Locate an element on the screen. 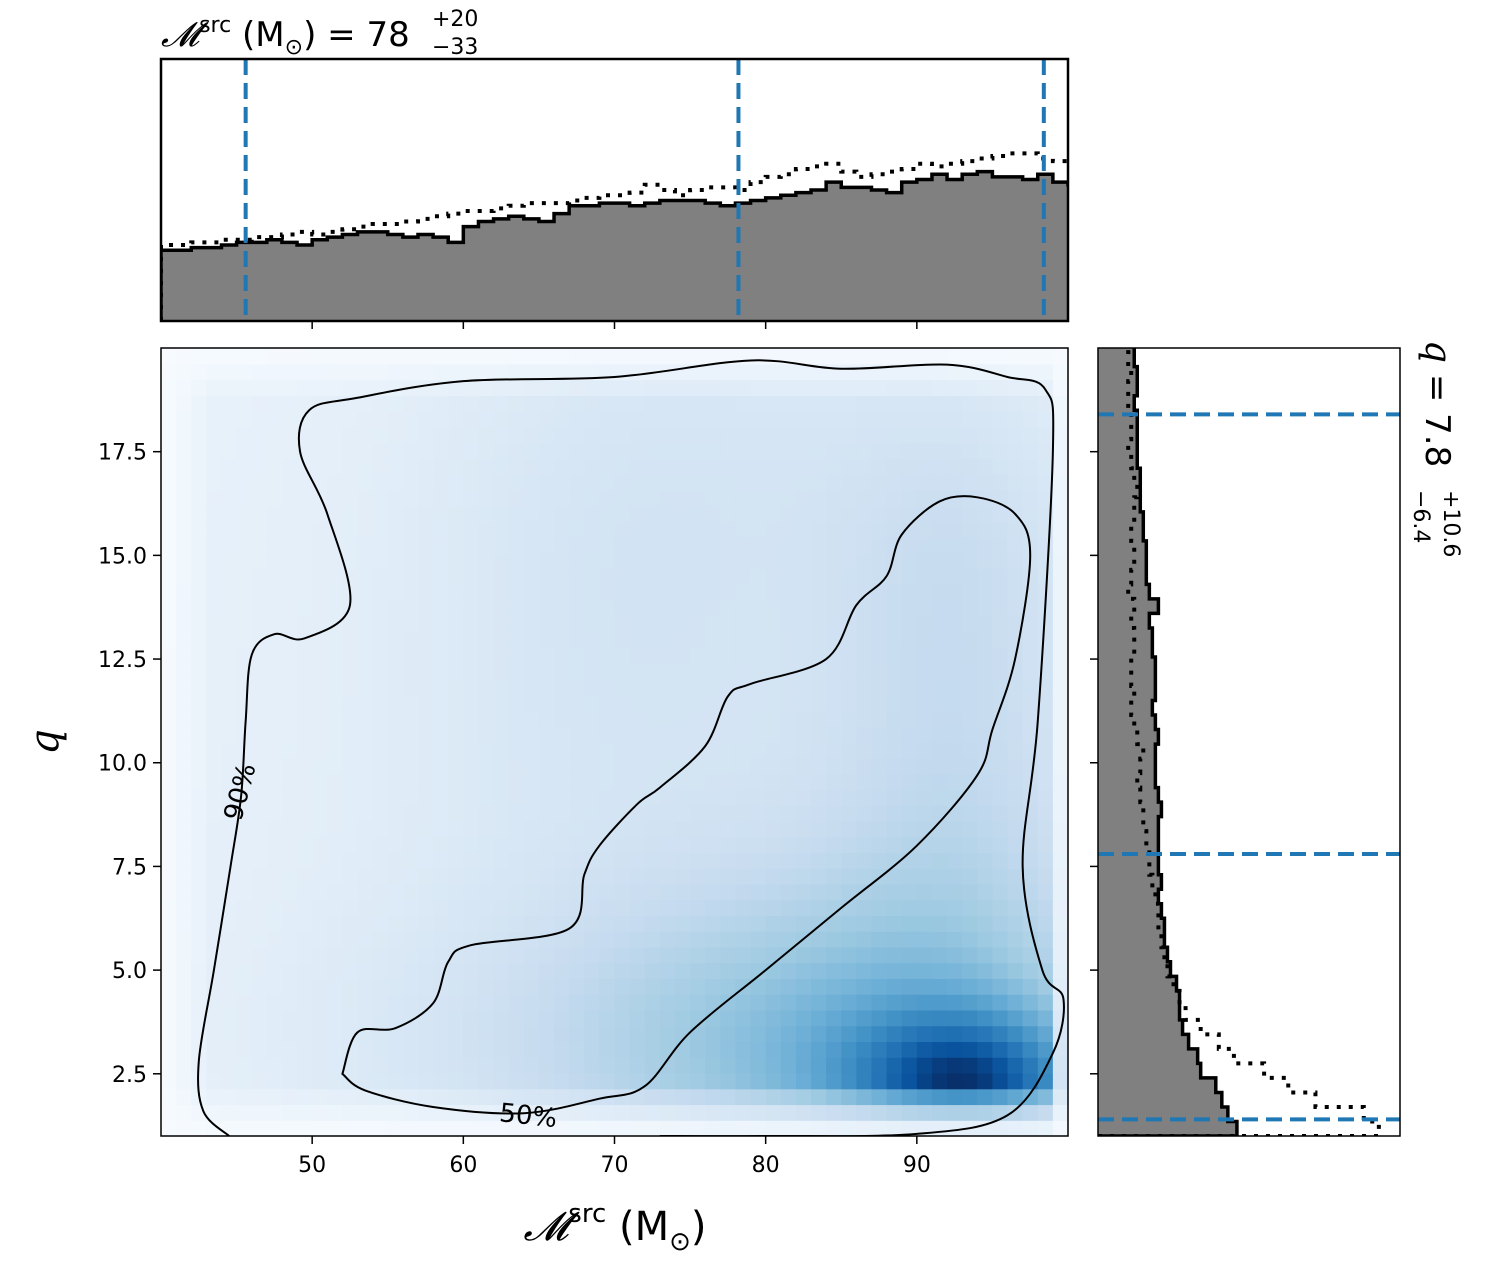  right-panel-frame is located at coordinates (1249, 742).